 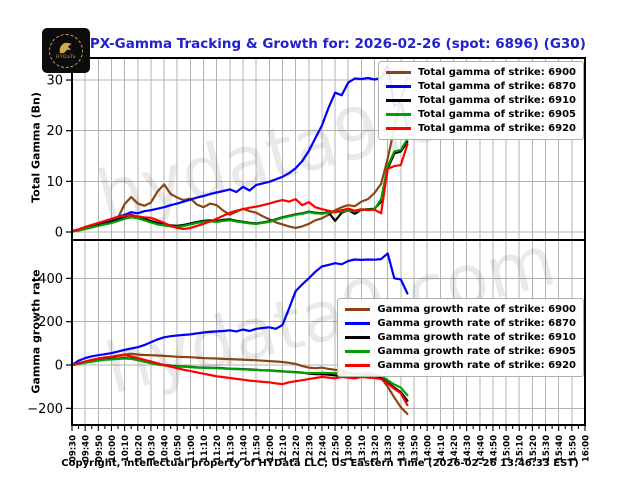 I want to click on x-tick-label: 16:00, so click(x=587, y=448).